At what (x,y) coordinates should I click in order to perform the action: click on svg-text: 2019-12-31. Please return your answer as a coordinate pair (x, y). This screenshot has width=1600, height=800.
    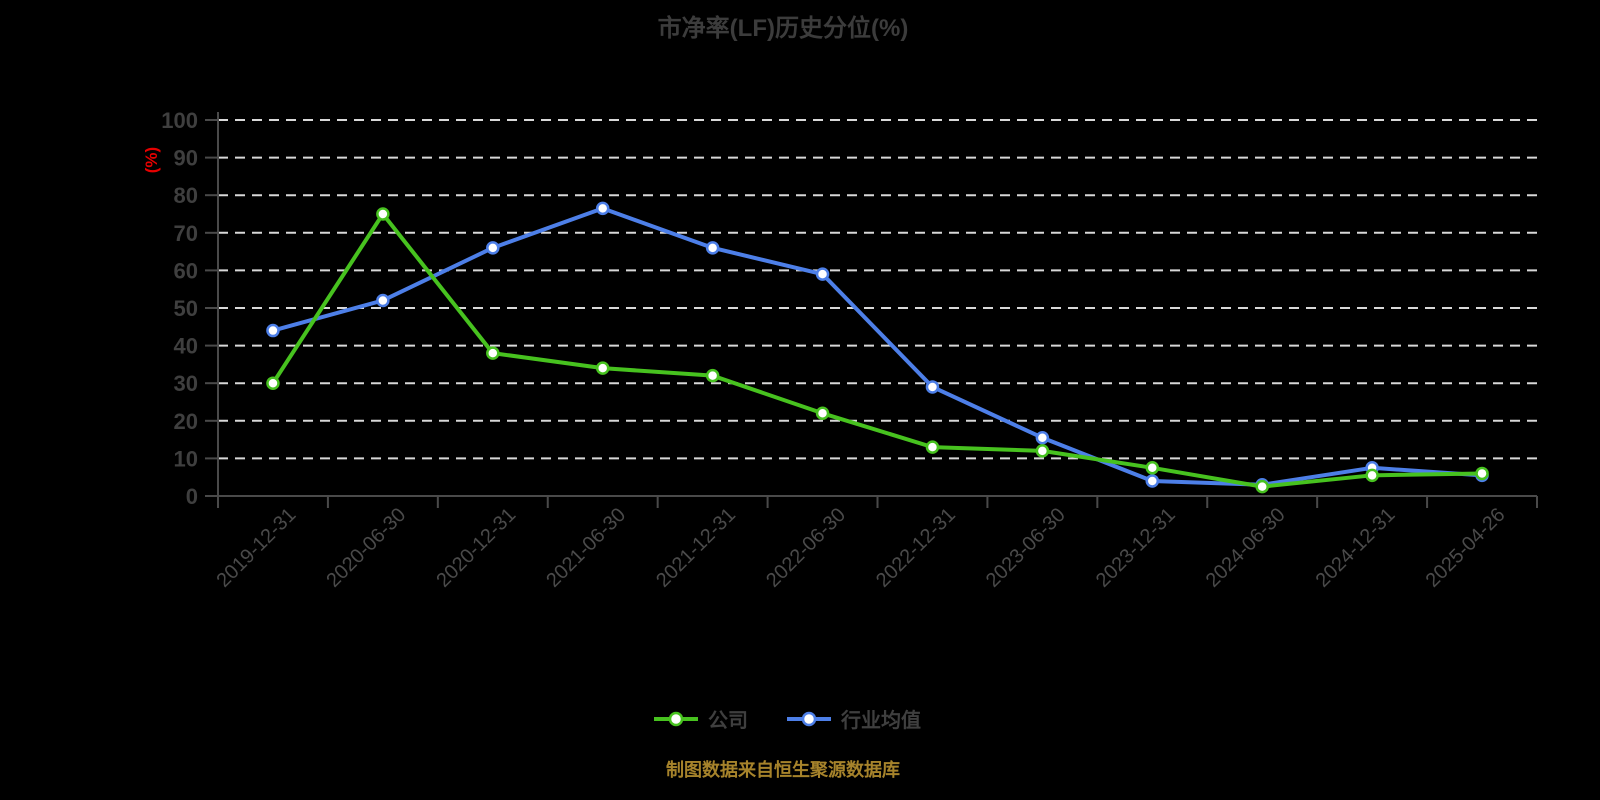
    Looking at the image, I should click on (256, 548).